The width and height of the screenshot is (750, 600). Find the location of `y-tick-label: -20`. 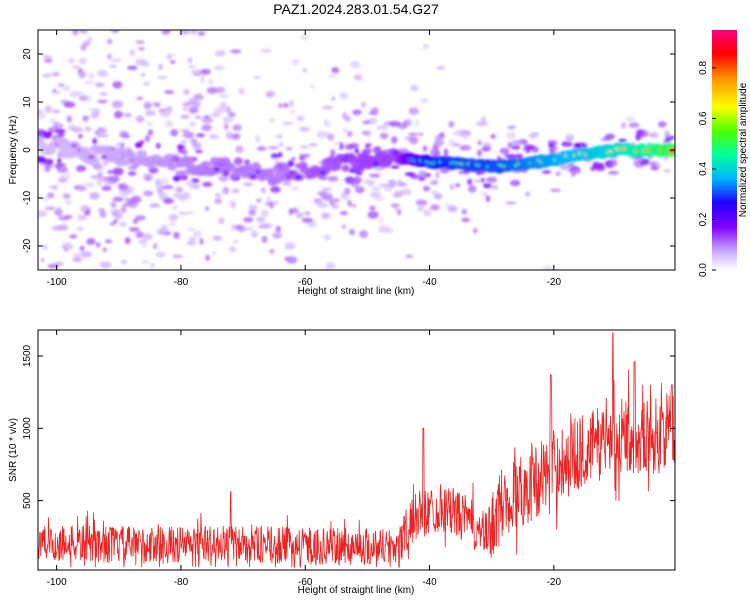

y-tick-label: -20 is located at coordinates (27, 245).